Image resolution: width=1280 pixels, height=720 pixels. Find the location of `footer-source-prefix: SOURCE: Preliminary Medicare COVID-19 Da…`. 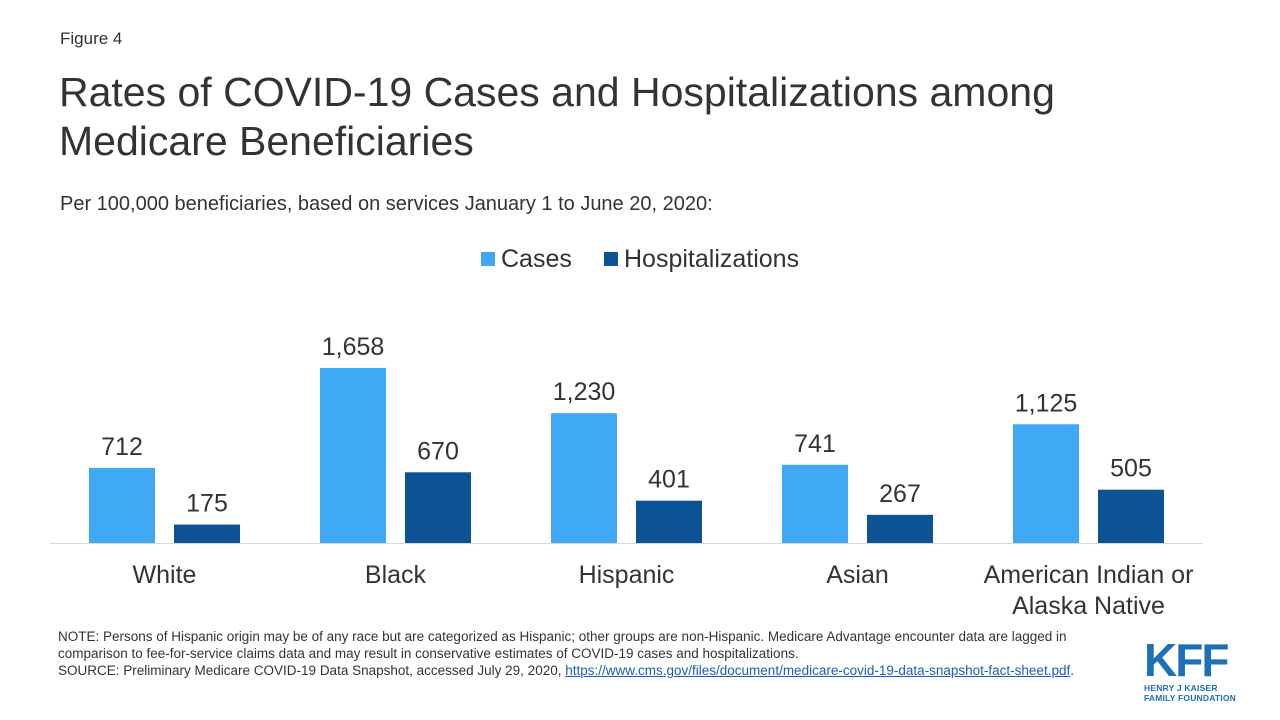

footer-source-prefix: SOURCE: Preliminary Medicare COVID-19 Da… is located at coordinates (312, 670).